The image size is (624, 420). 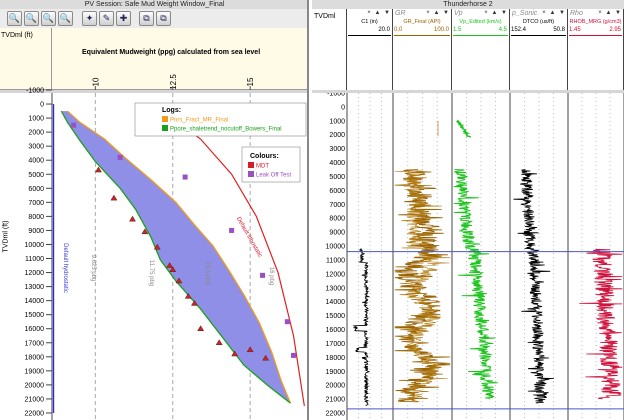 What do you see at coordinates (35, 399) in the screenshot?
I see `y-tick-label: 21000` at bounding box center [35, 399].